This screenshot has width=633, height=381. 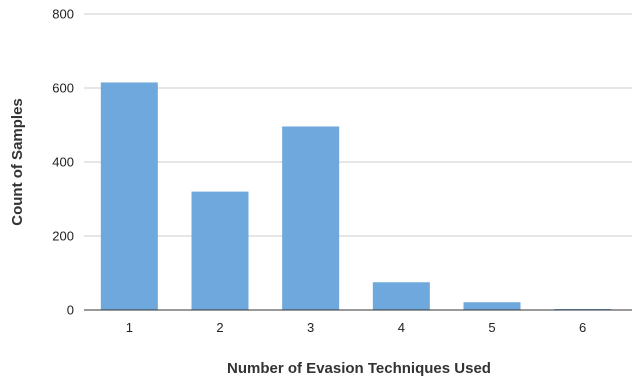 What do you see at coordinates (401, 327) in the screenshot?
I see `x-tick-label: 4` at bounding box center [401, 327].